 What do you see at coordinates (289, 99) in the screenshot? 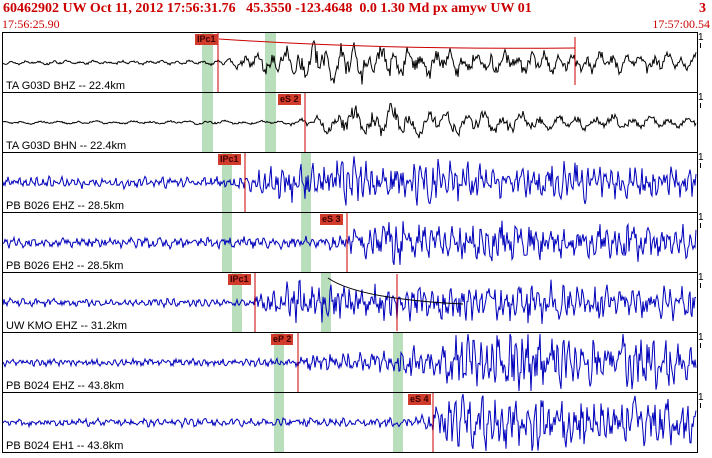
I see `phase-pick-flag: eS 2` at bounding box center [289, 99].